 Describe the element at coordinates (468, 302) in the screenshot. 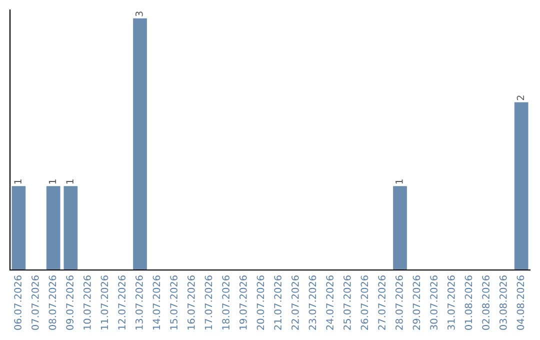

I see `x-tick-label: 01.08.2026` at that location.